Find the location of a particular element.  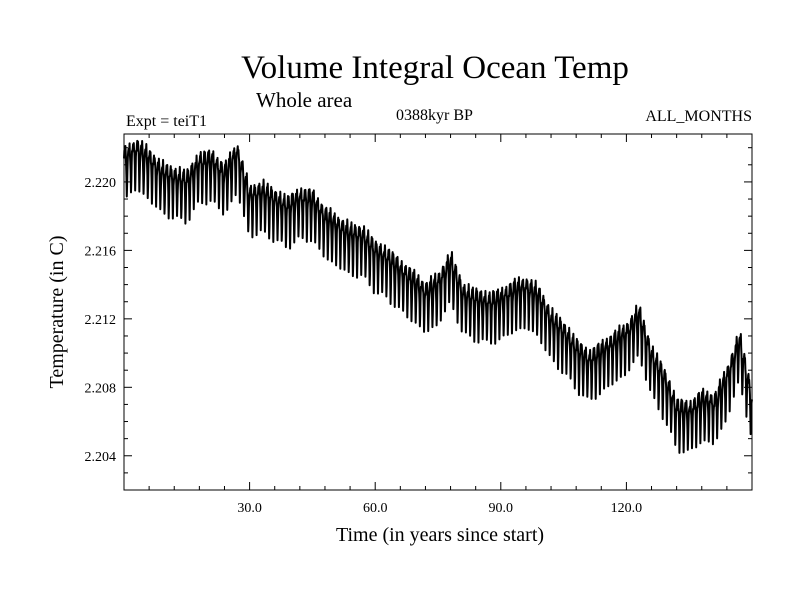

epoch-label: 0388kyr BP is located at coordinates (434, 115).